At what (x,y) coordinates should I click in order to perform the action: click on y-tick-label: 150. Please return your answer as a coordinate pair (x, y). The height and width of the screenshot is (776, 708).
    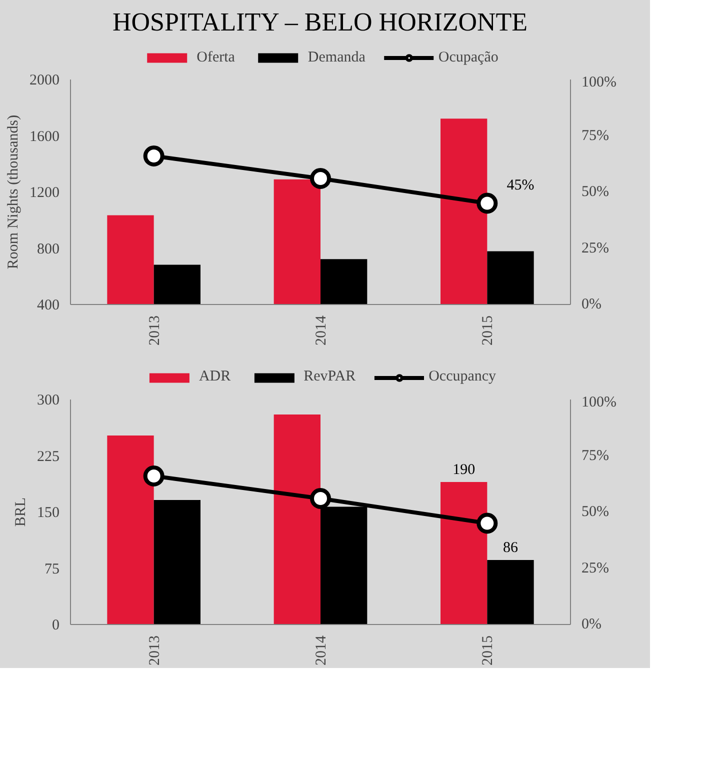
    Looking at the image, I should click on (48, 513).